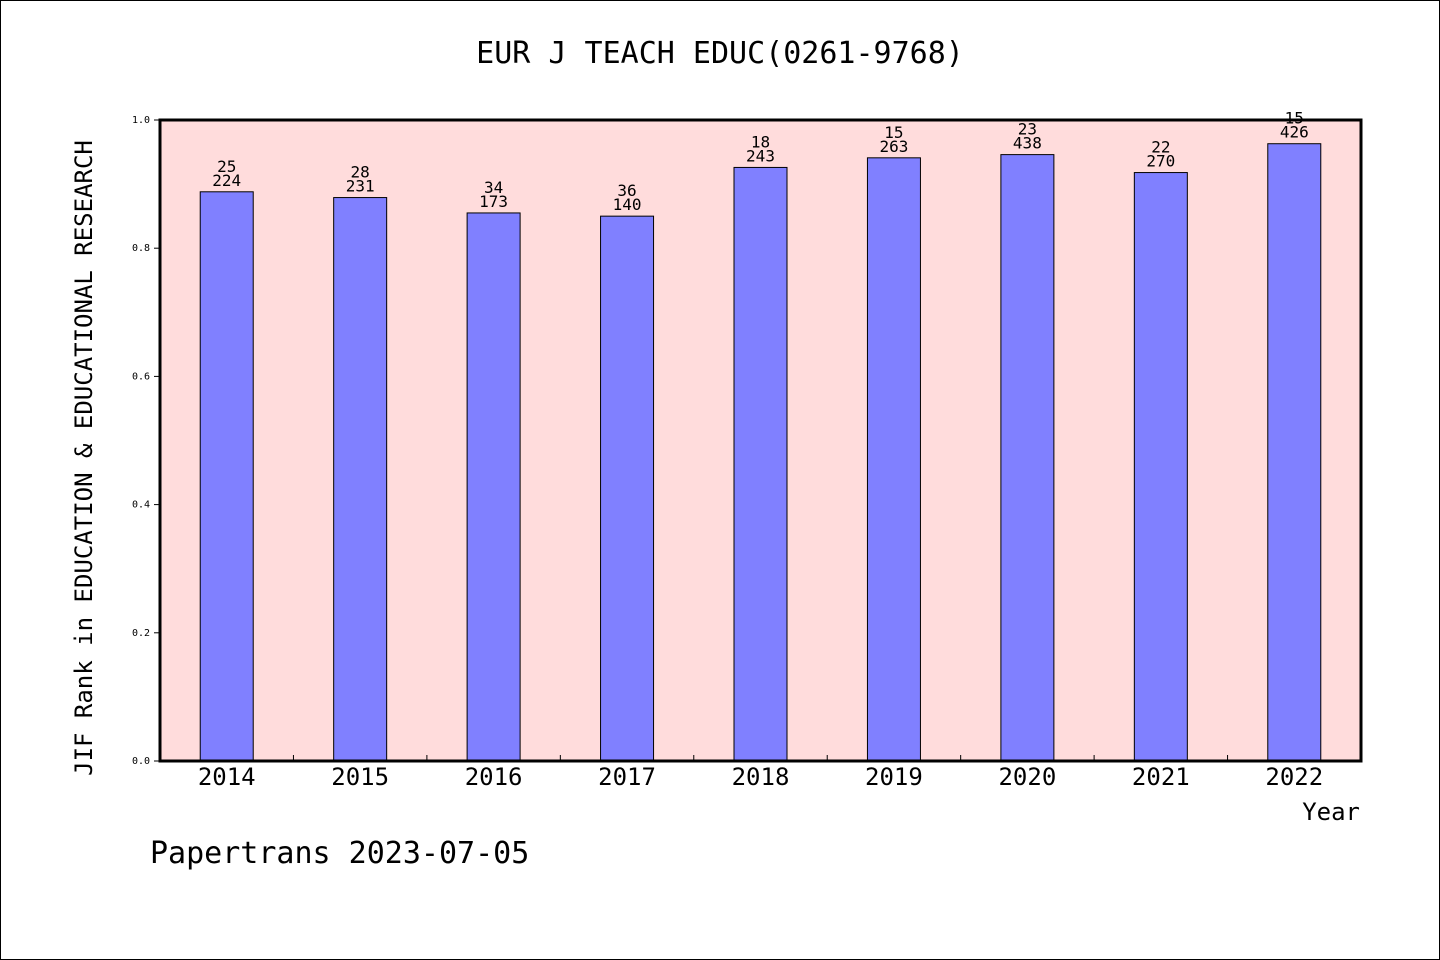 Image resolution: width=1440 pixels, height=960 pixels. I want to click on x-tick-label-2015: 2015, so click(360, 777).